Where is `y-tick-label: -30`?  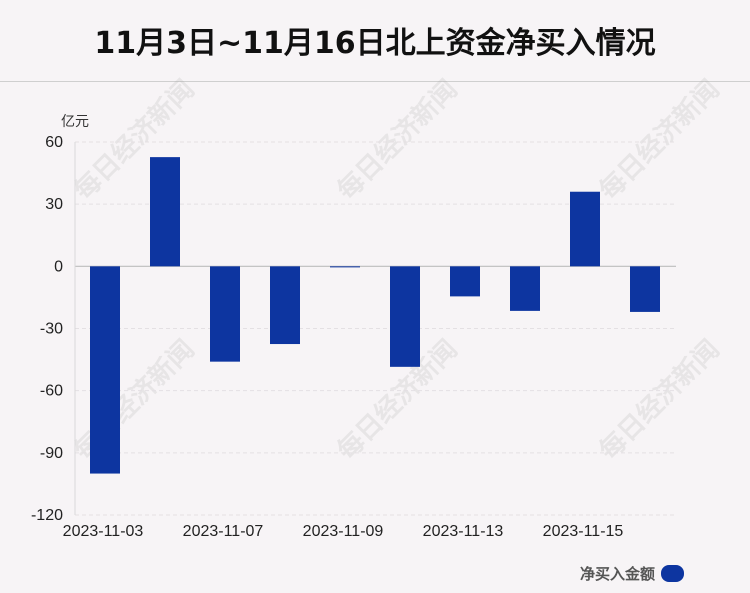
y-tick-label: -30 is located at coordinates (51, 329).